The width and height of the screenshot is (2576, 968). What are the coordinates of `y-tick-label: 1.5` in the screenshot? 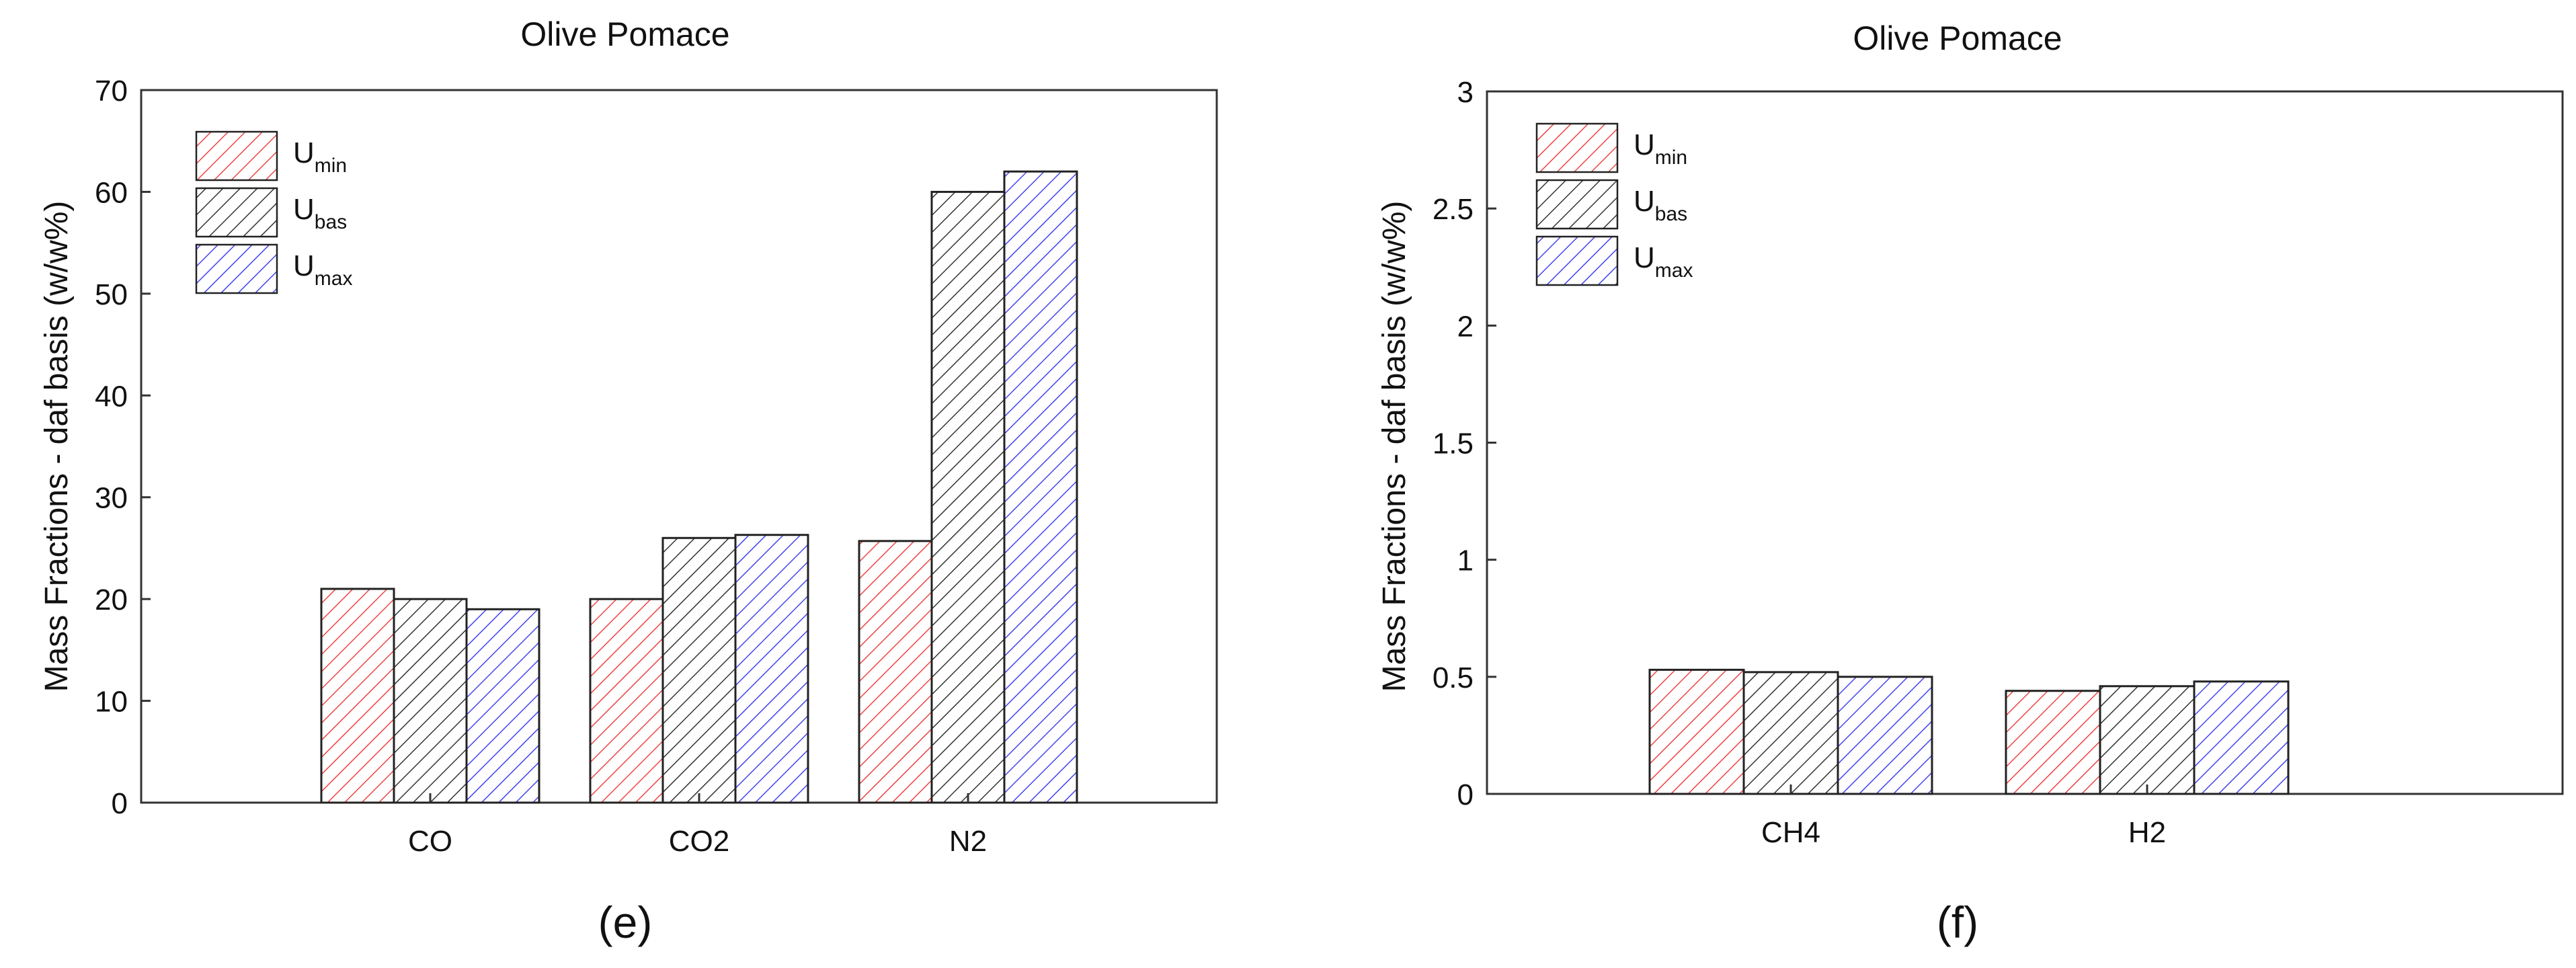 It's located at (1453, 444).